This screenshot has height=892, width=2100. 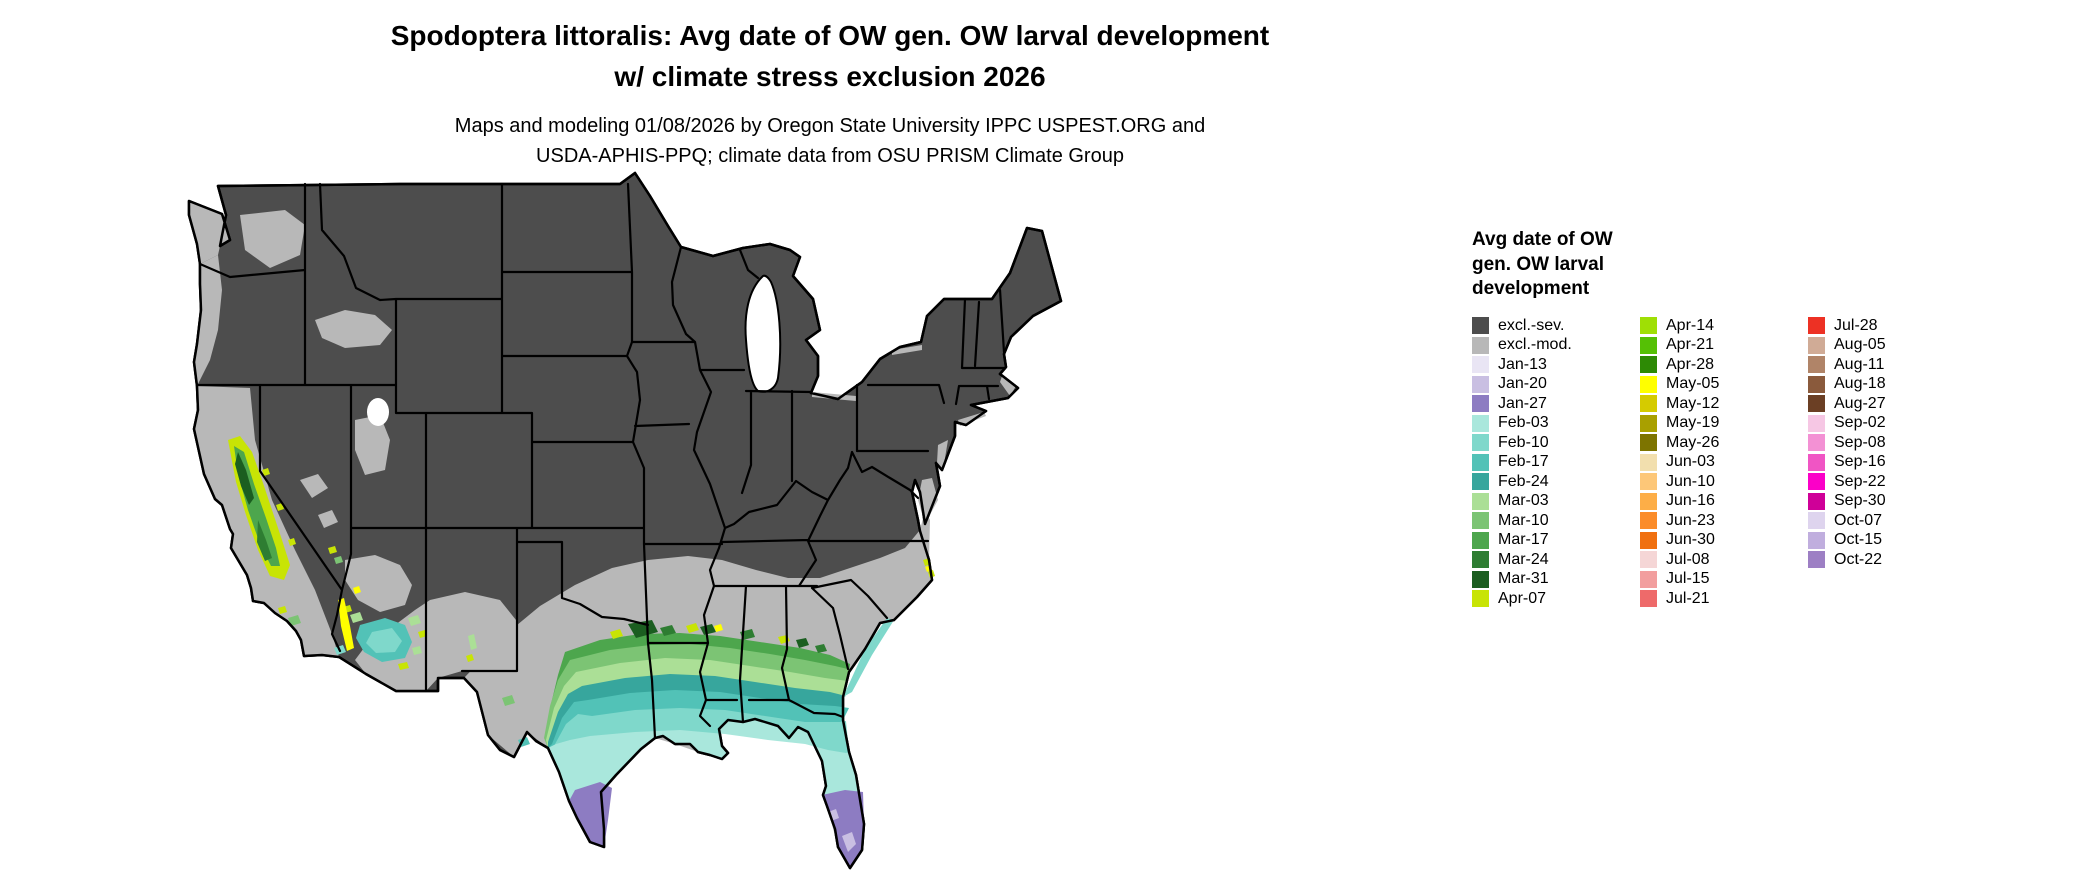 I want to click on legend-entry-label: Jan-20, so click(x=1522, y=384).